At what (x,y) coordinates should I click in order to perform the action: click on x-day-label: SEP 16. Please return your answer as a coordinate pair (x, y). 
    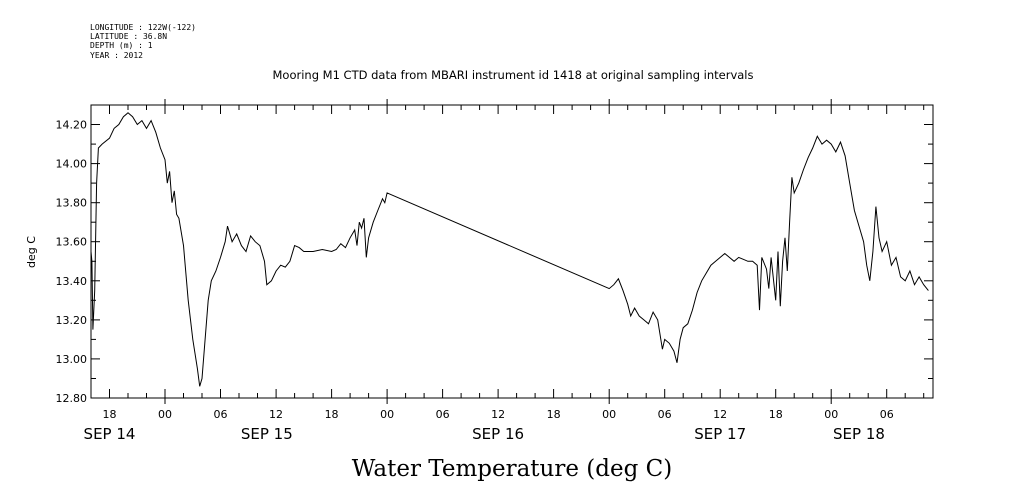
    Looking at the image, I should click on (498, 434).